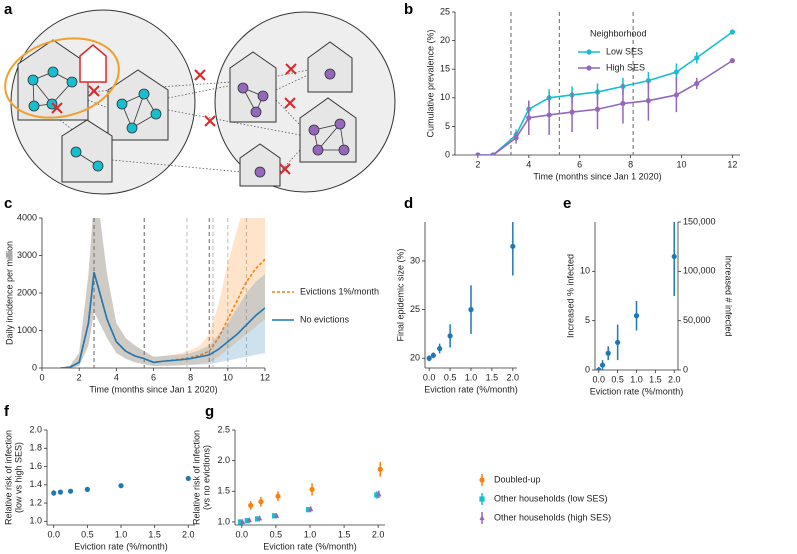 The width and height of the screenshot is (797, 554). Describe the element at coordinates (35, 466) in the screenshot. I see `y-tick-label: 1.6` at that location.